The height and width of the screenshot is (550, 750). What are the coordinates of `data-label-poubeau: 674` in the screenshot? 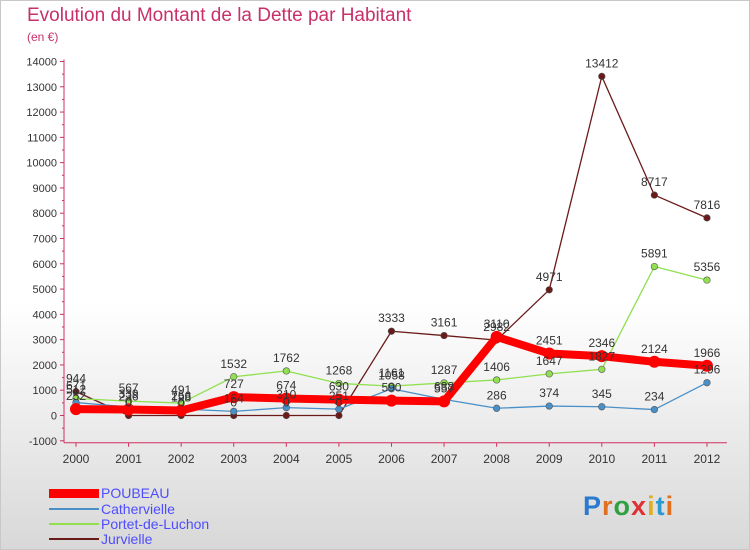 It's located at (286, 385).